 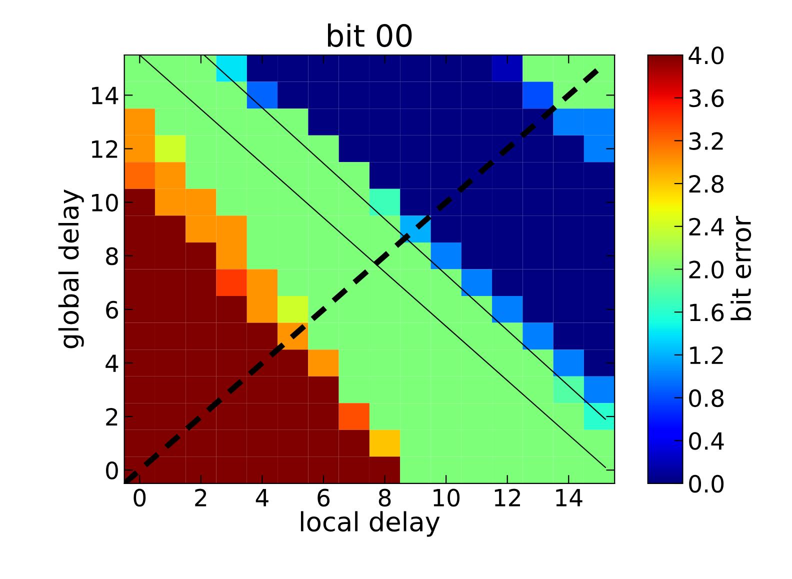 What do you see at coordinates (706, 398) in the screenshot?
I see `color-bar-label: 0.8` at bounding box center [706, 398].